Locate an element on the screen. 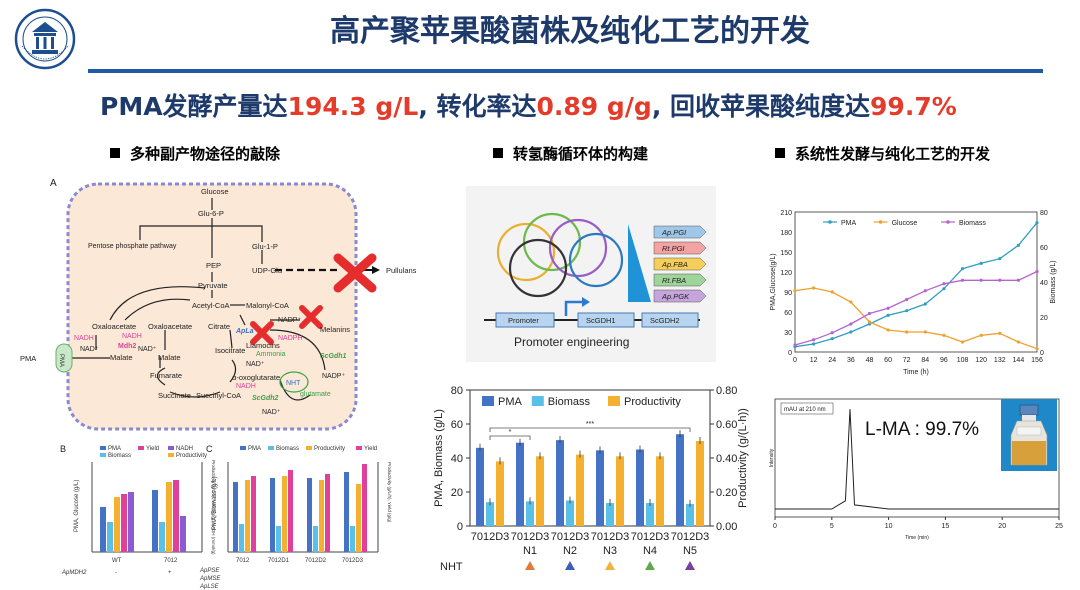 Image resolution: width=1080 pixels, height=590 pixels. line-ytick-label: 150 is located at coordinates (786, 253).